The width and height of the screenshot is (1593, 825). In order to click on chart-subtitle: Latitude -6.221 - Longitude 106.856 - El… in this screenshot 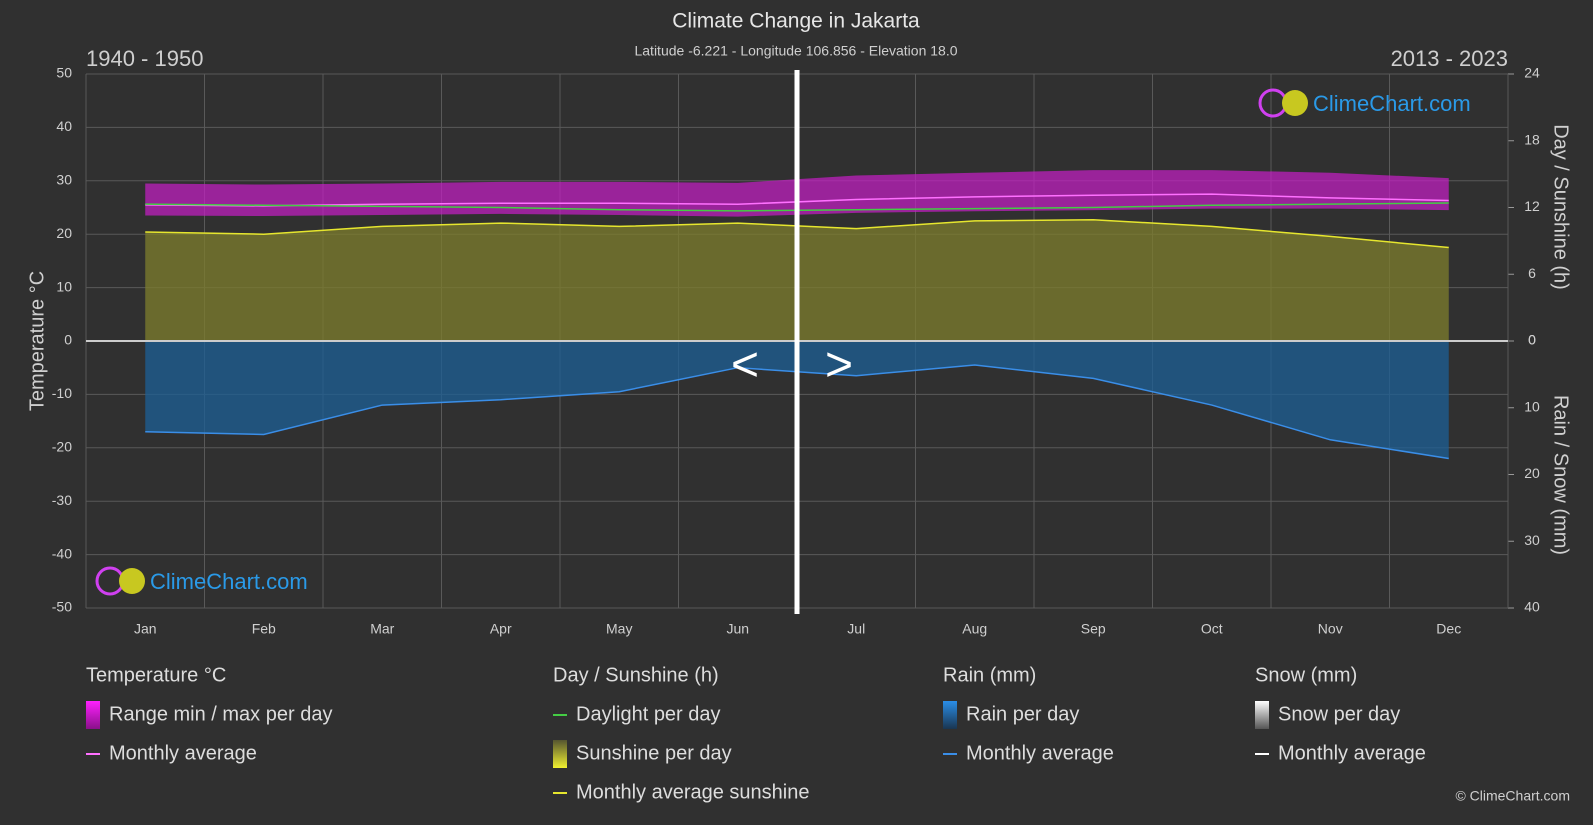, I will do `click(795, 51)`.